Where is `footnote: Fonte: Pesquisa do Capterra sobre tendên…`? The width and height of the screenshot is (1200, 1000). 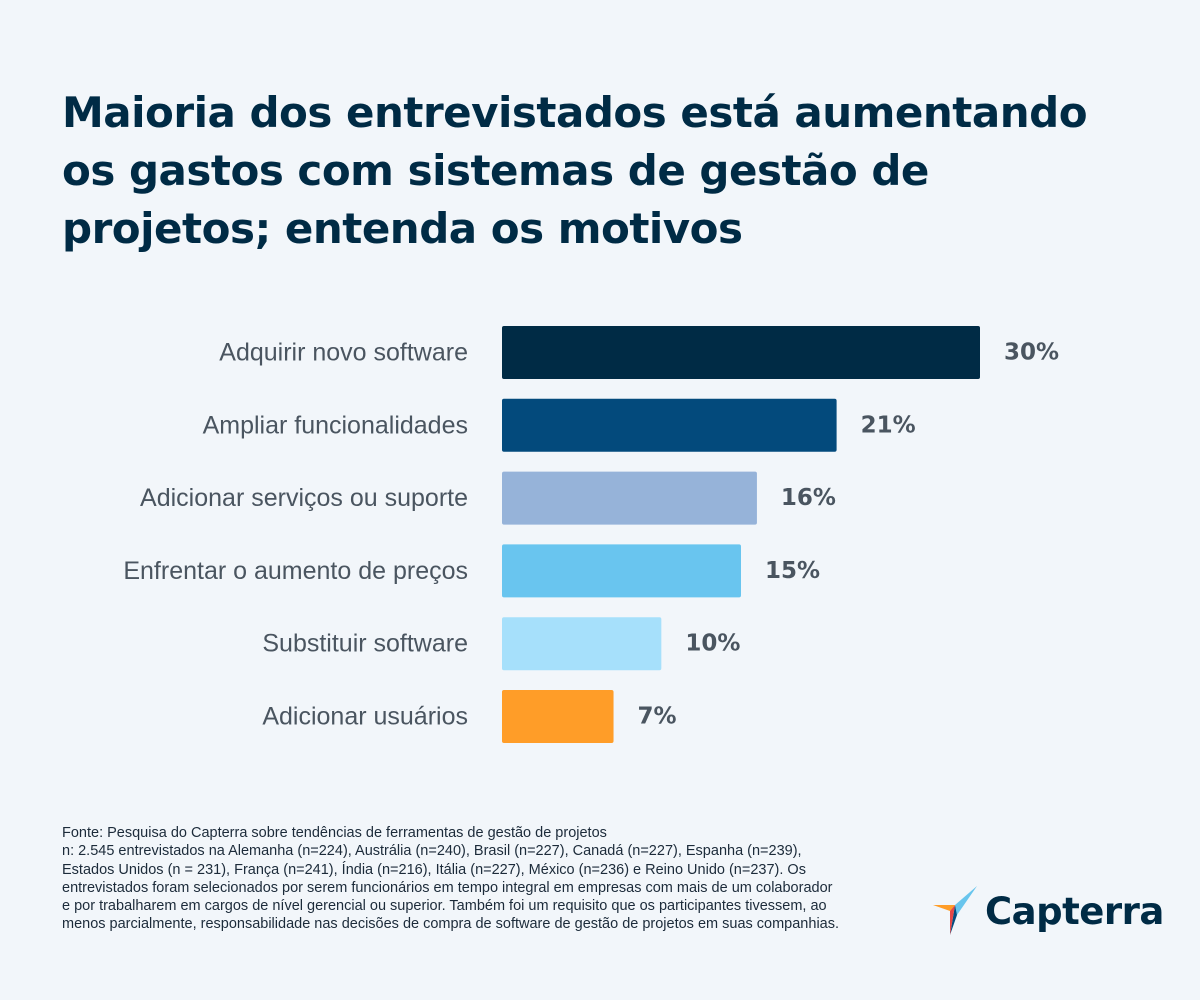
footnote: Fonte: Pesquisa do Capterra sobre tendên… is located at coordinates (452, 879).